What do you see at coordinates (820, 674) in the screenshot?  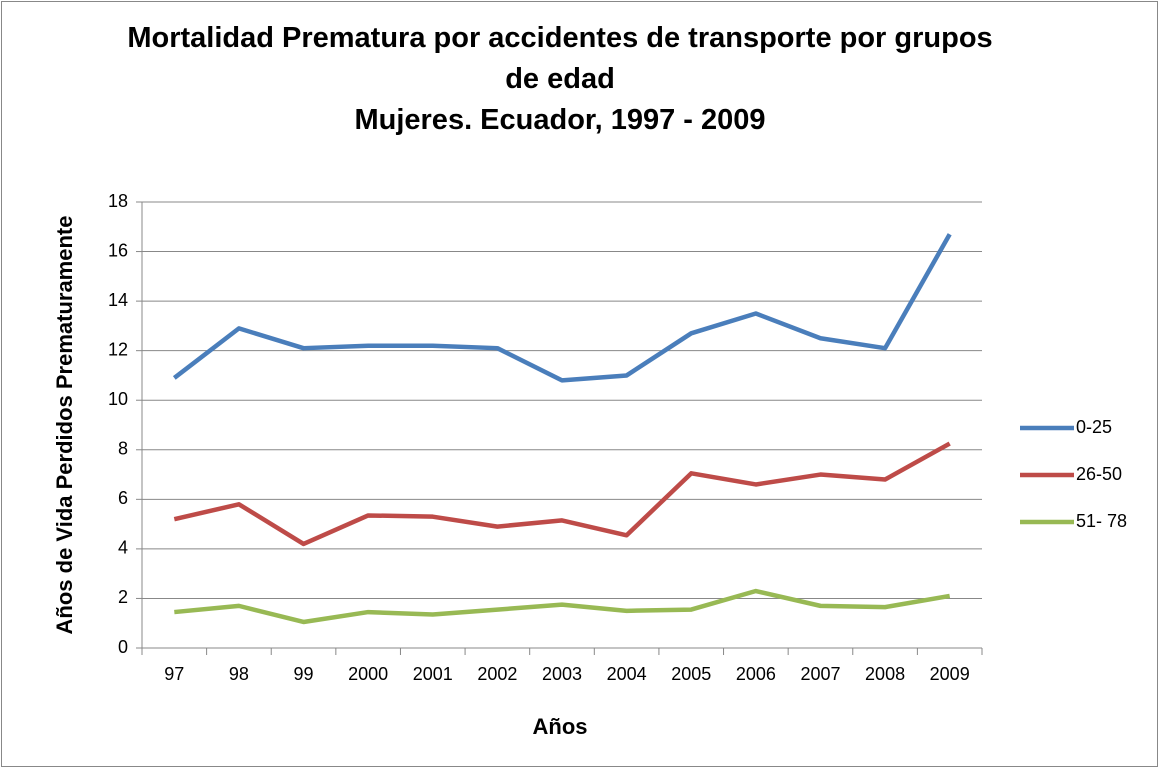 I see `x-tick-label: 2007` at bounding box center [820, 674].